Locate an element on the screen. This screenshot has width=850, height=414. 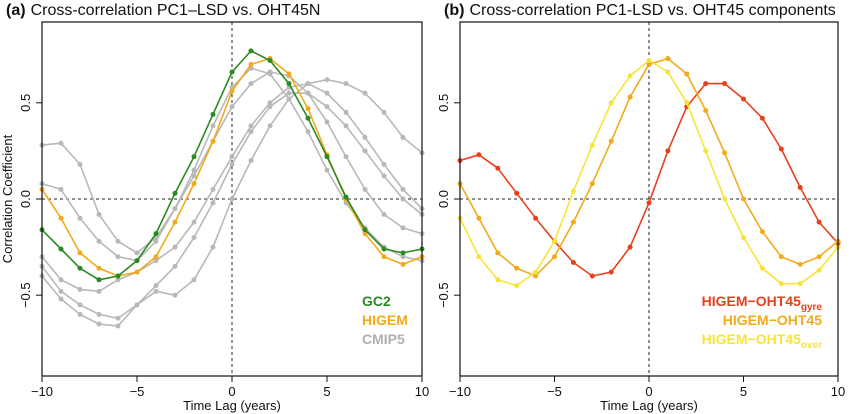
legend-entry: HIGEM−OHT45over is located at coordinates (762, 341).